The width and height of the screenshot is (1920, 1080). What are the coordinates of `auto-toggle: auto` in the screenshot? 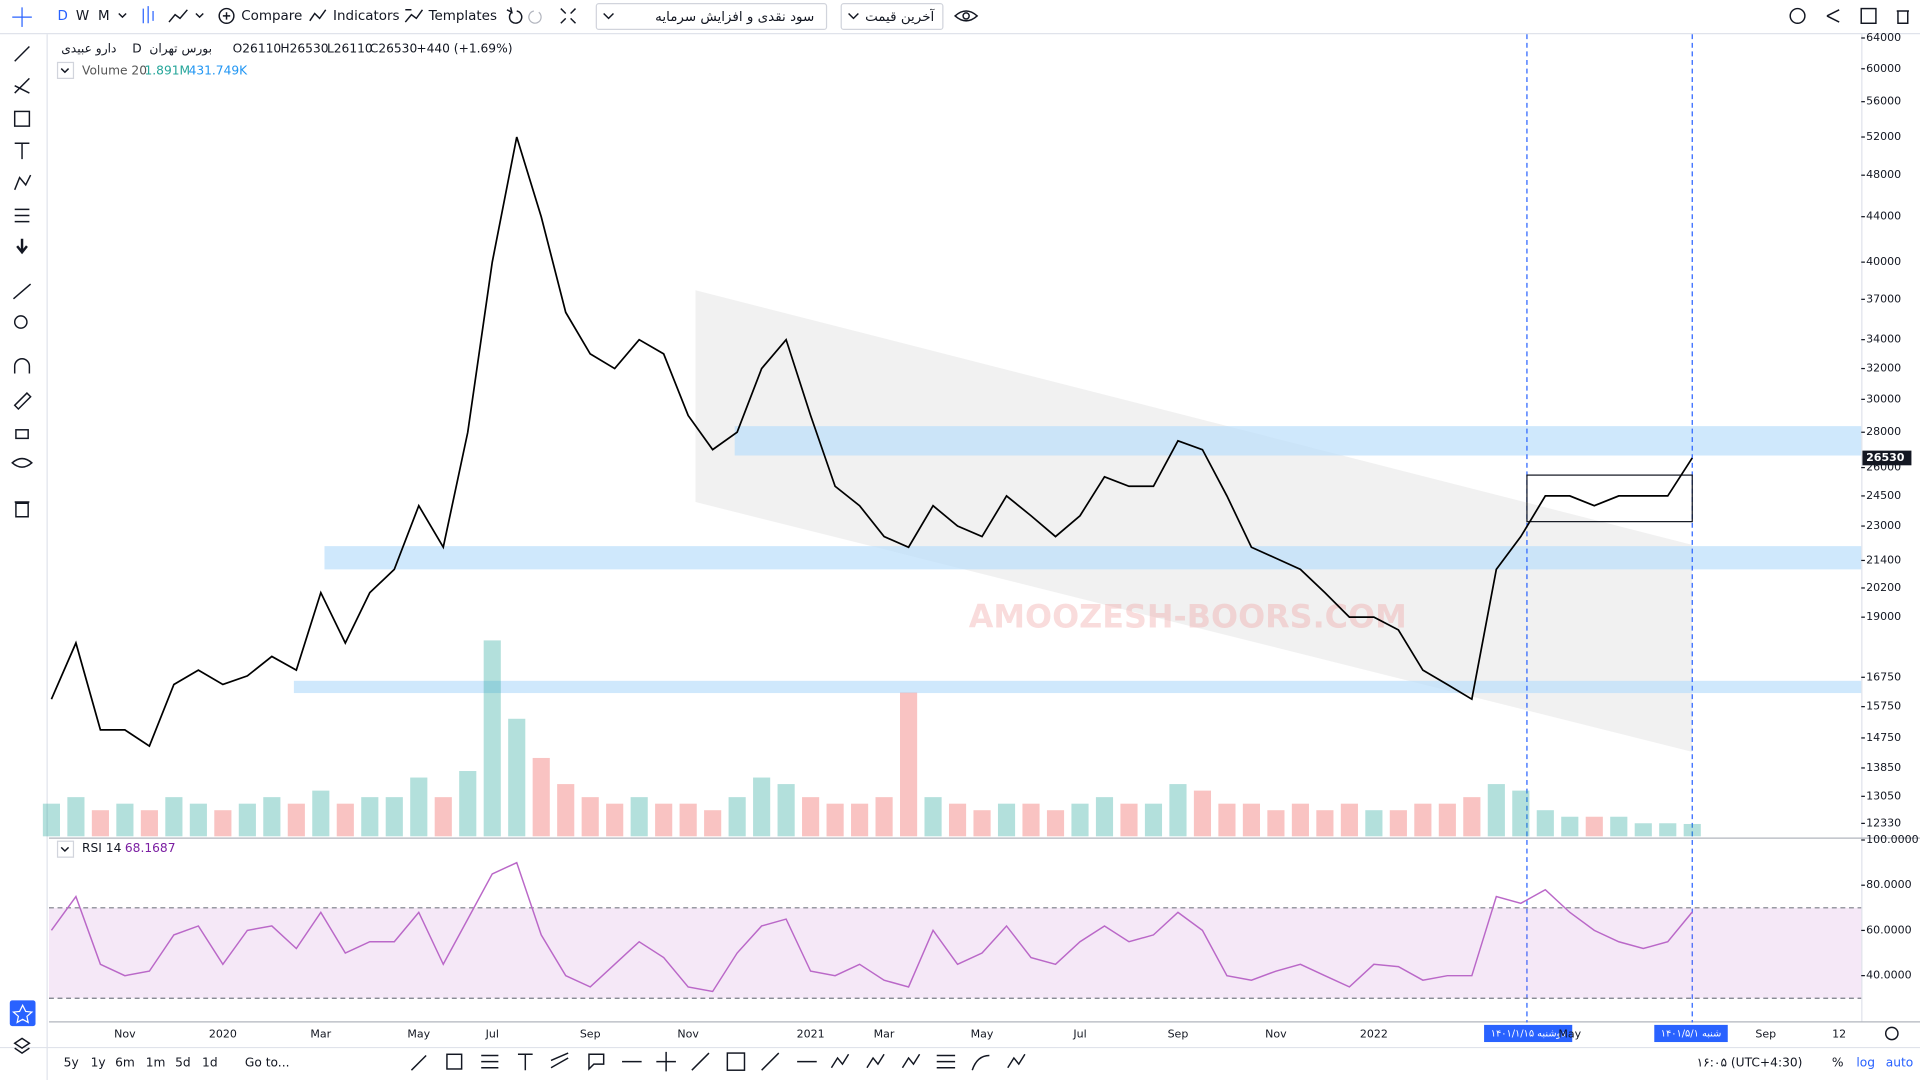 It's located at (1900, 1062).